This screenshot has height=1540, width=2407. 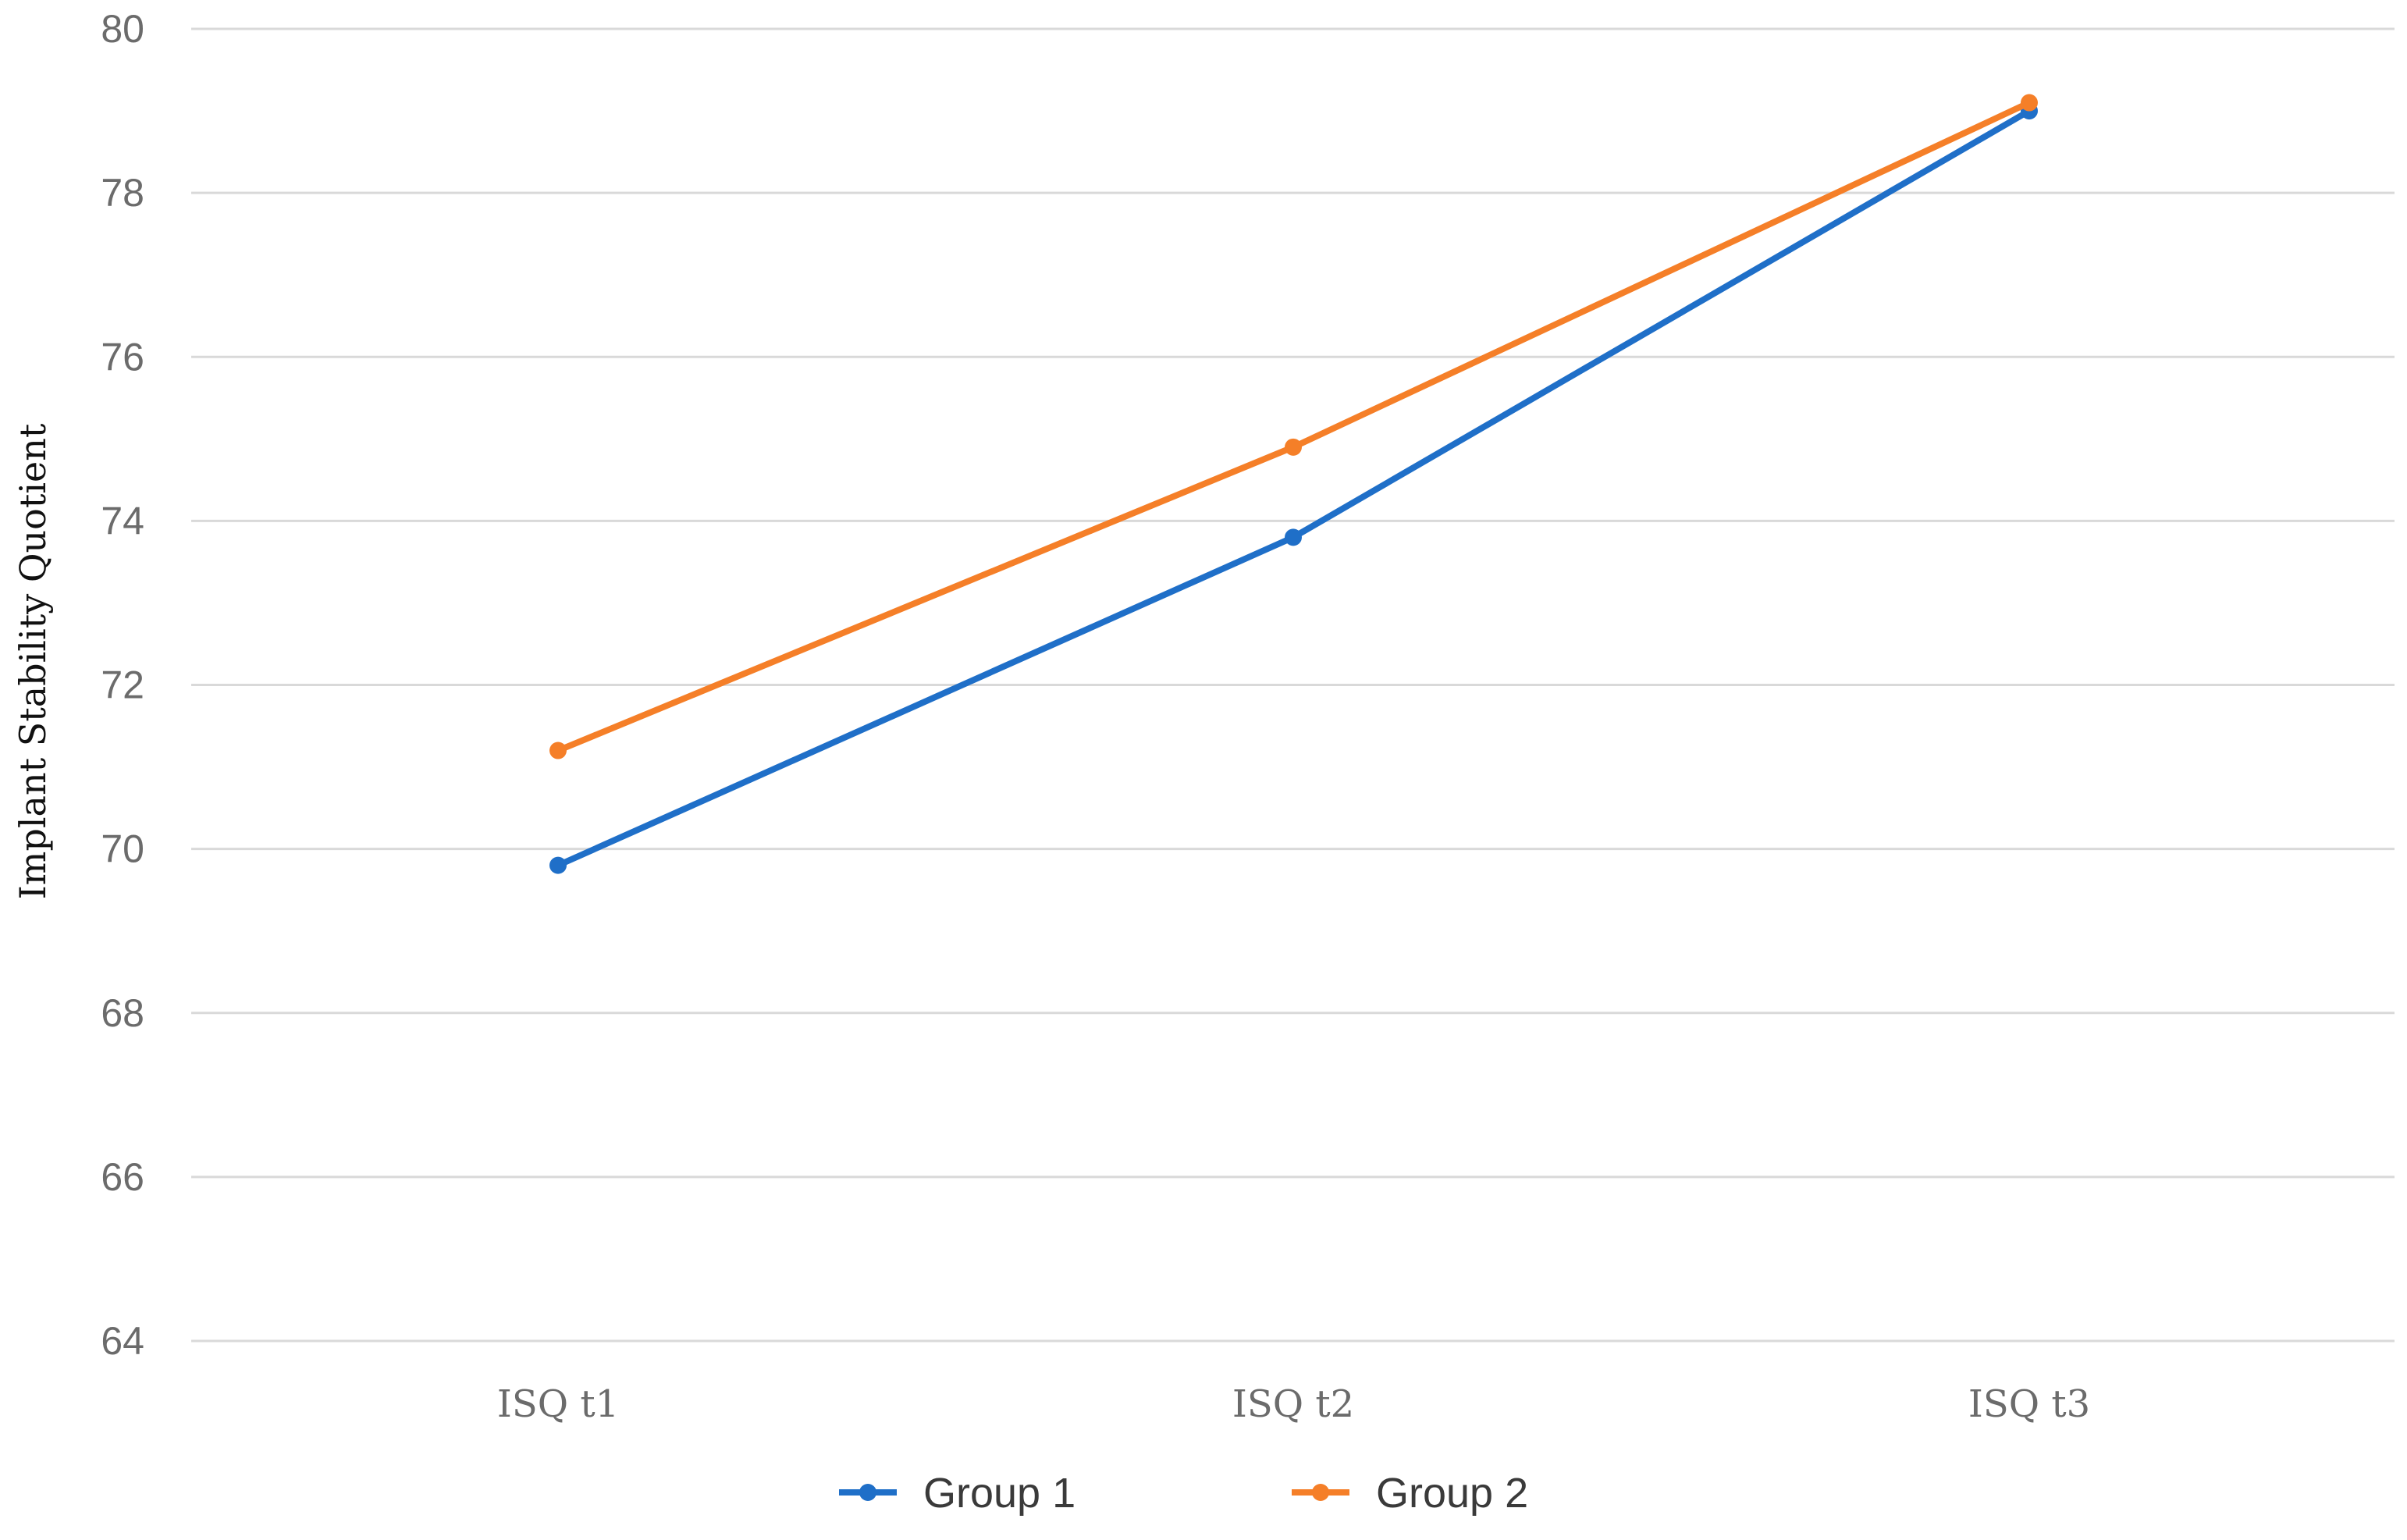 I want to click on y-axis-label: Implant Stability Quotient, so click(x=33, y=661).